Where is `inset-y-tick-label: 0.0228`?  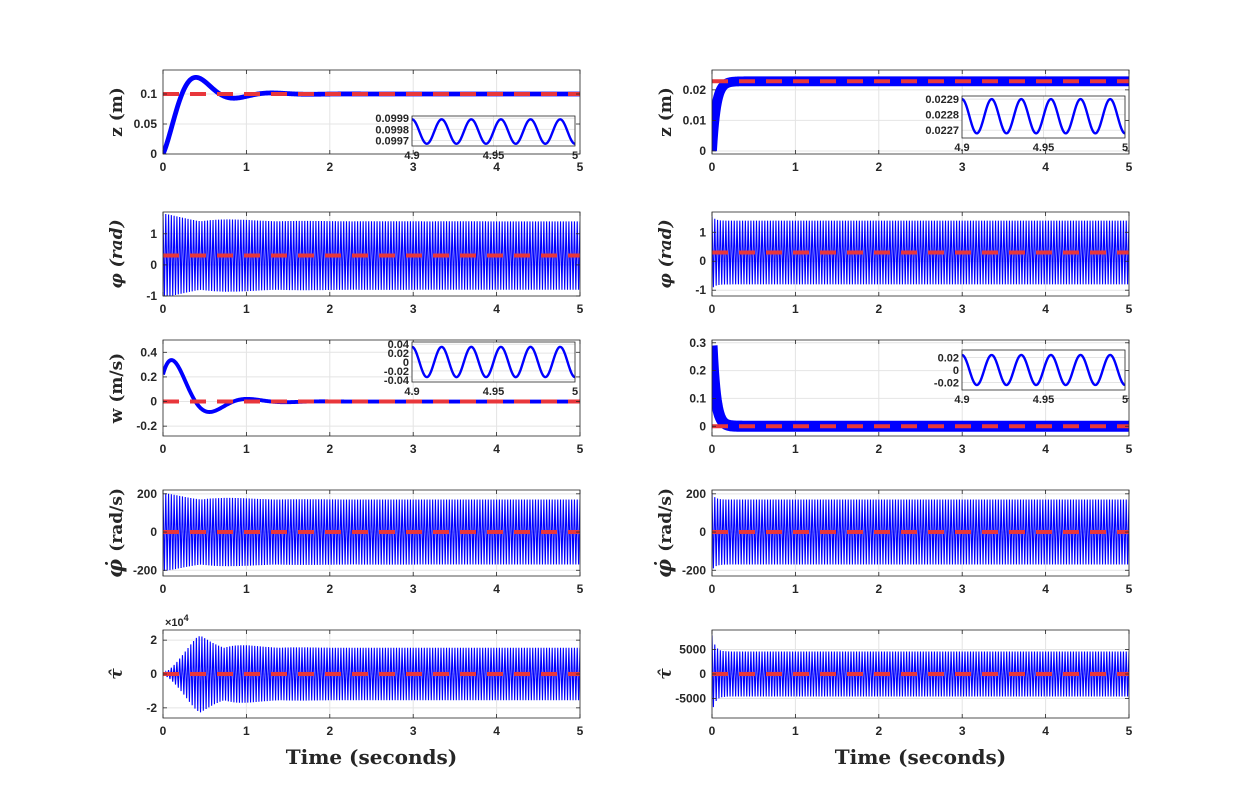
inset-y-tick-label: 0.0228 is located at coordinates (942, 116).